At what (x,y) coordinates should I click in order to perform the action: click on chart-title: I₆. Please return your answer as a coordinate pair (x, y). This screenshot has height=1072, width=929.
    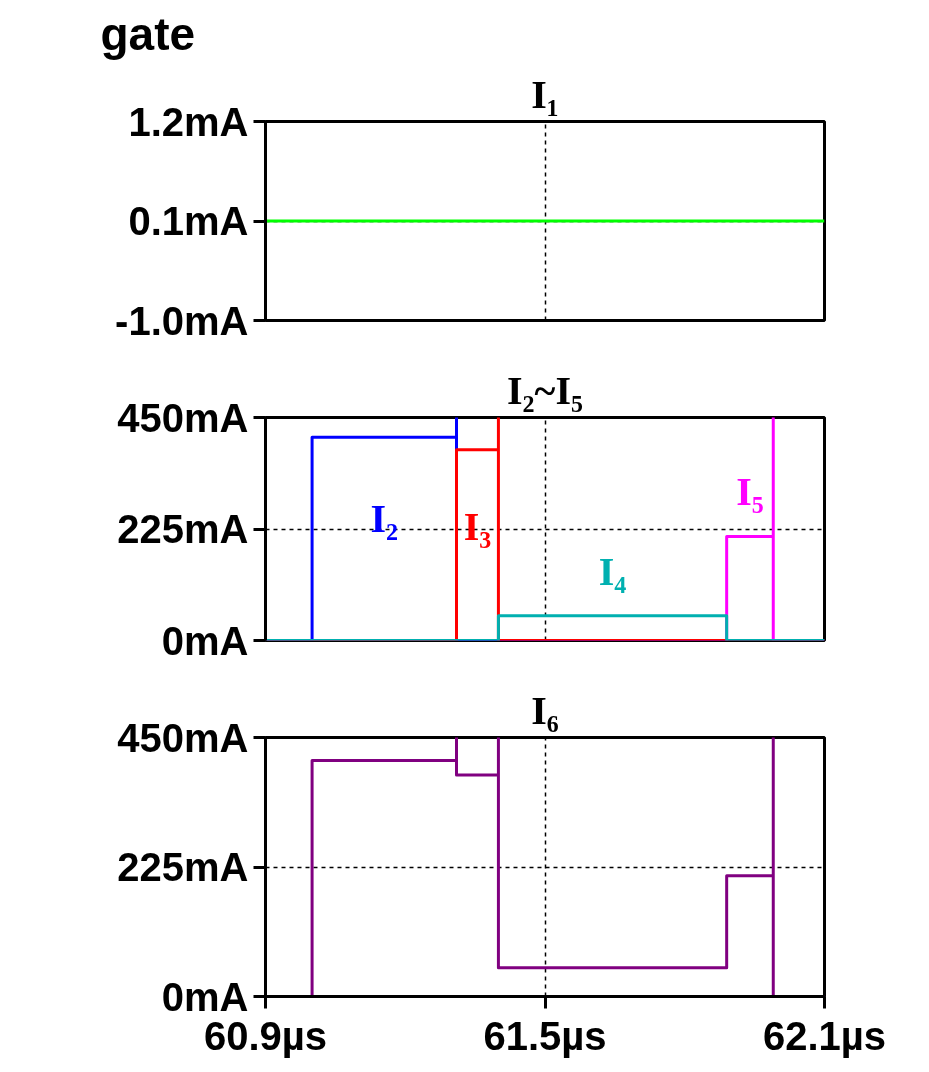
    Looking at the image, I should click on (545, 710).